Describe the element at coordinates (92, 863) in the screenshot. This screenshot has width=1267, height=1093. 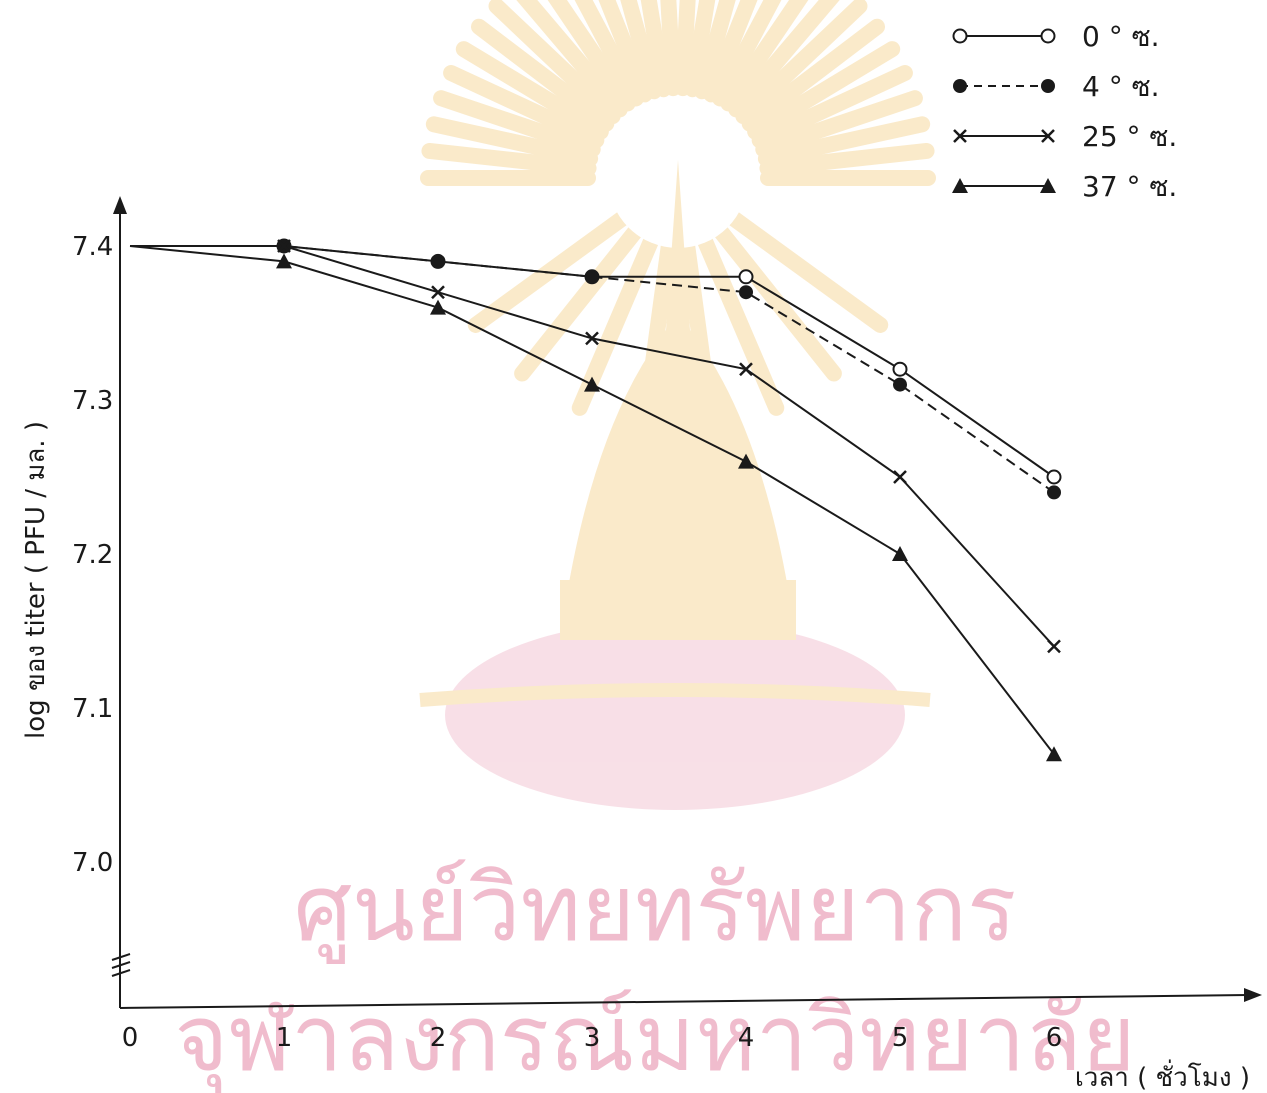
I see `y-tick-label: 7.0` at that location.